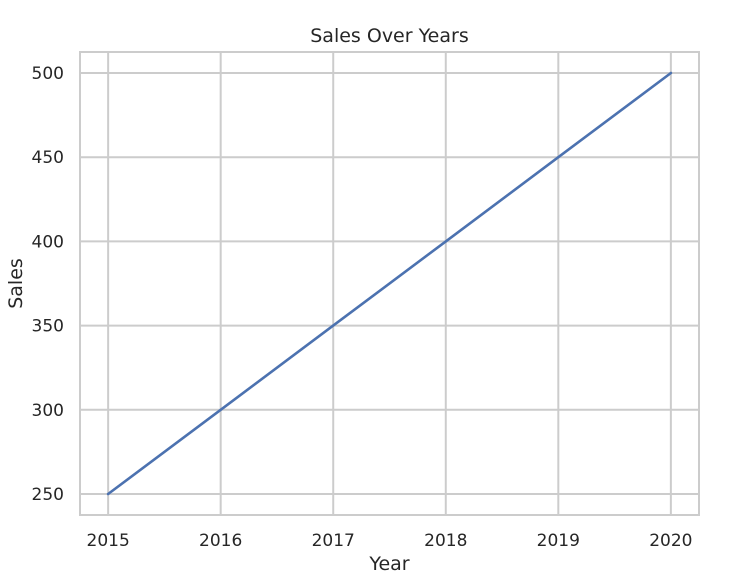 The image size is (744, 572). Describe the element at coordinates (48, 158) in the screenshot. I see `y-tick-label: 450` at that location.